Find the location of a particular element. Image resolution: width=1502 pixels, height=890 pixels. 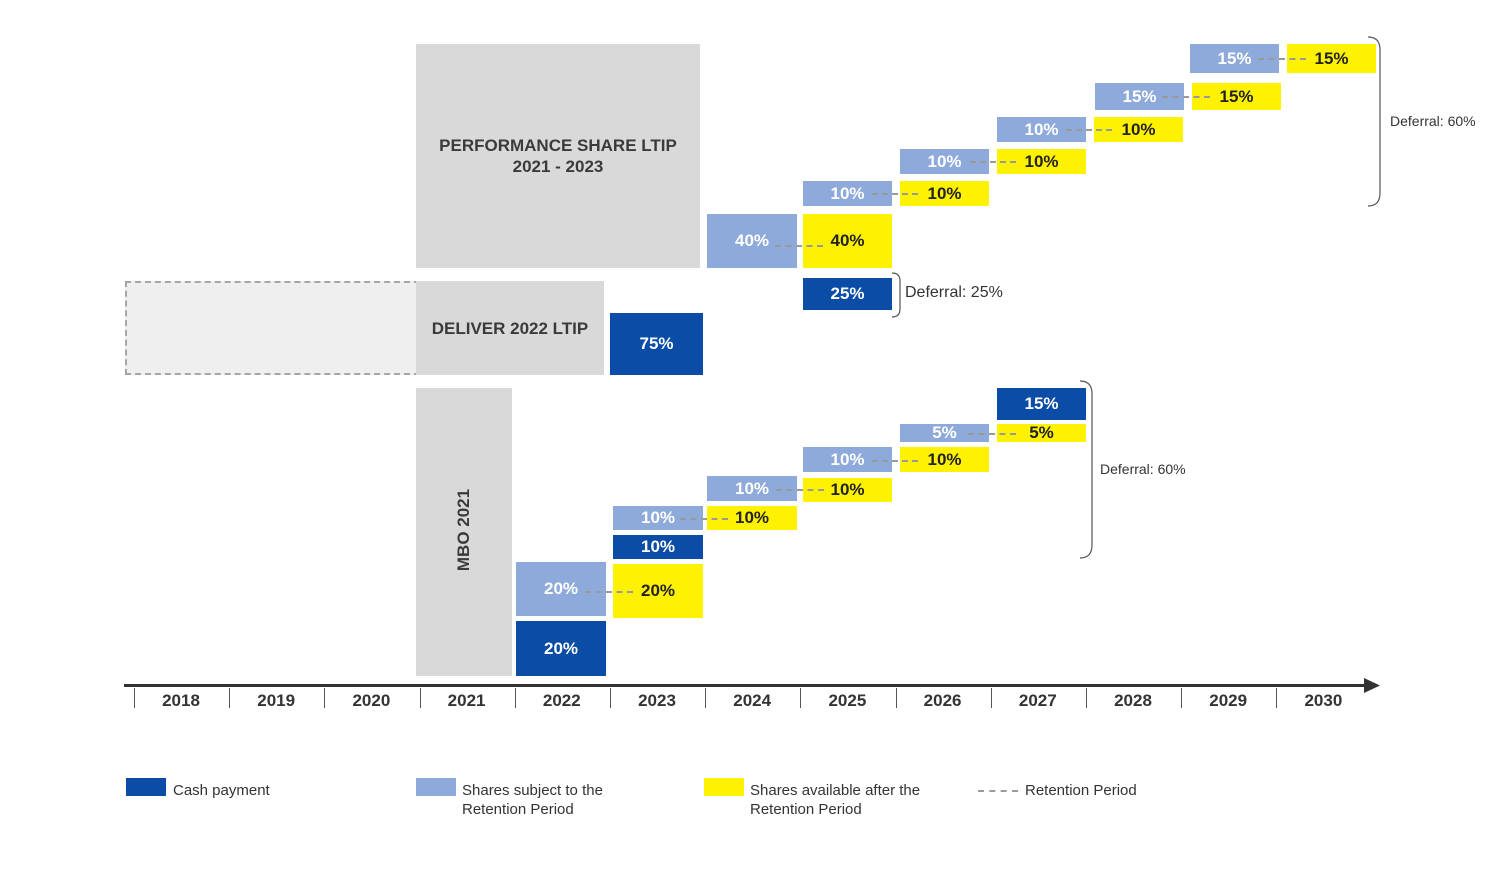

ps-retention-line-2024 is located at coordinates (799, 246).